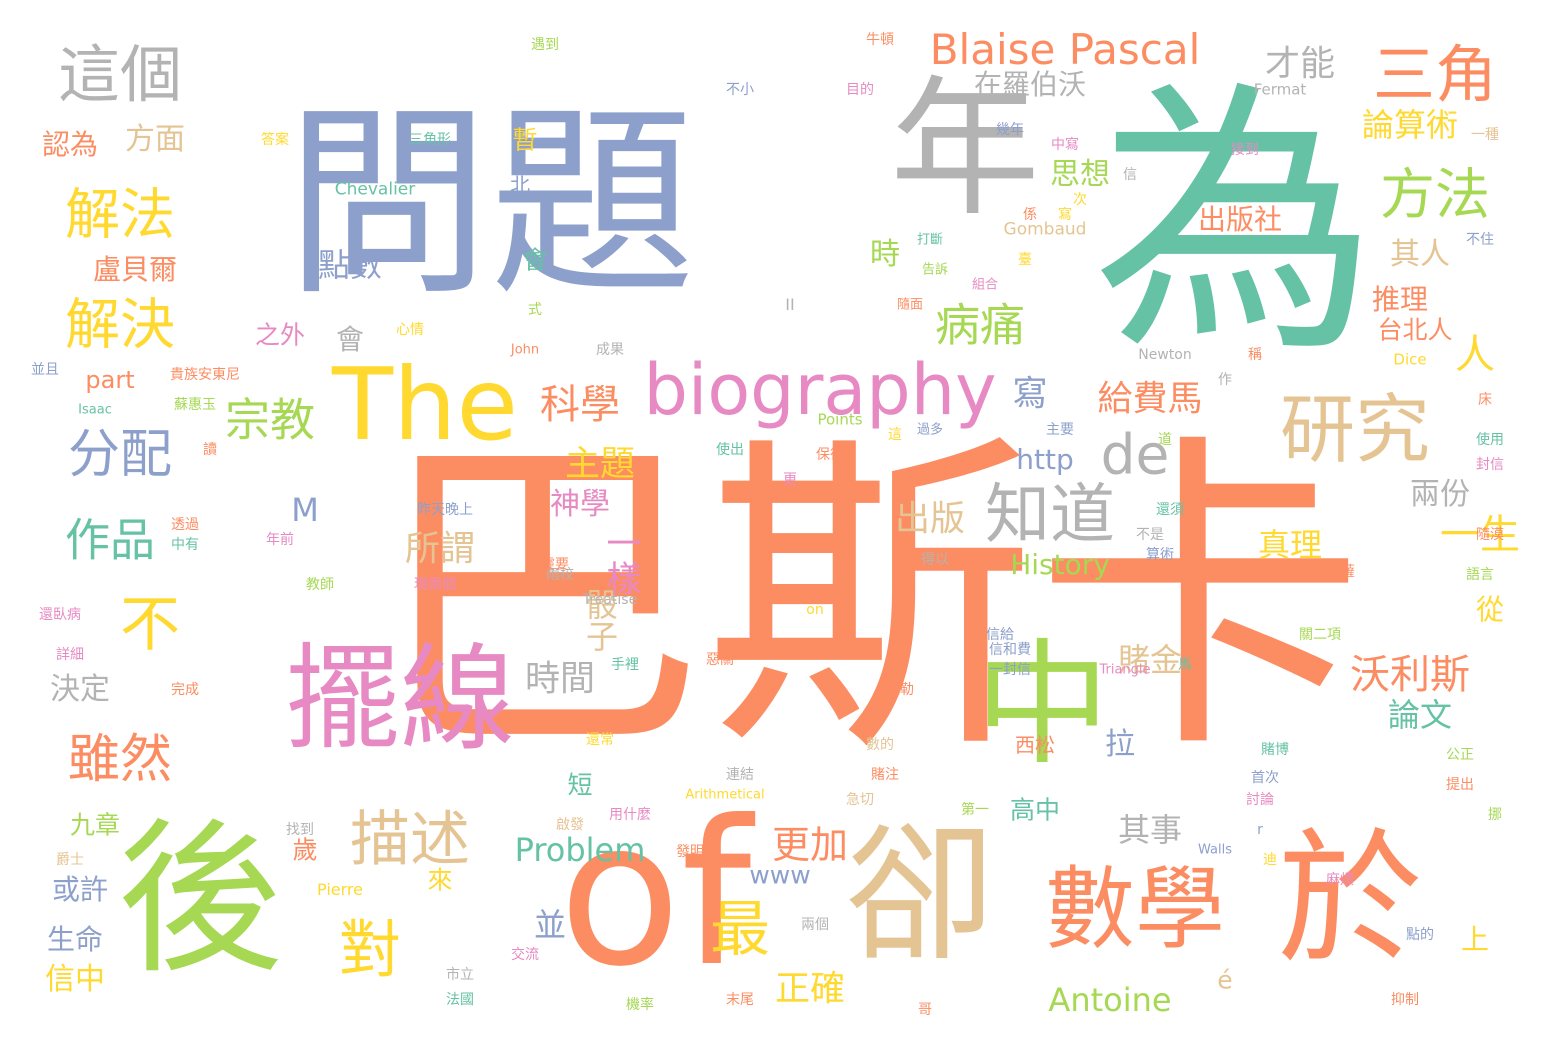 Image resolution: width=1548 pixels, height=1052 pixels. I want to click on cloud-word: 關二項, so click(1320, 635).